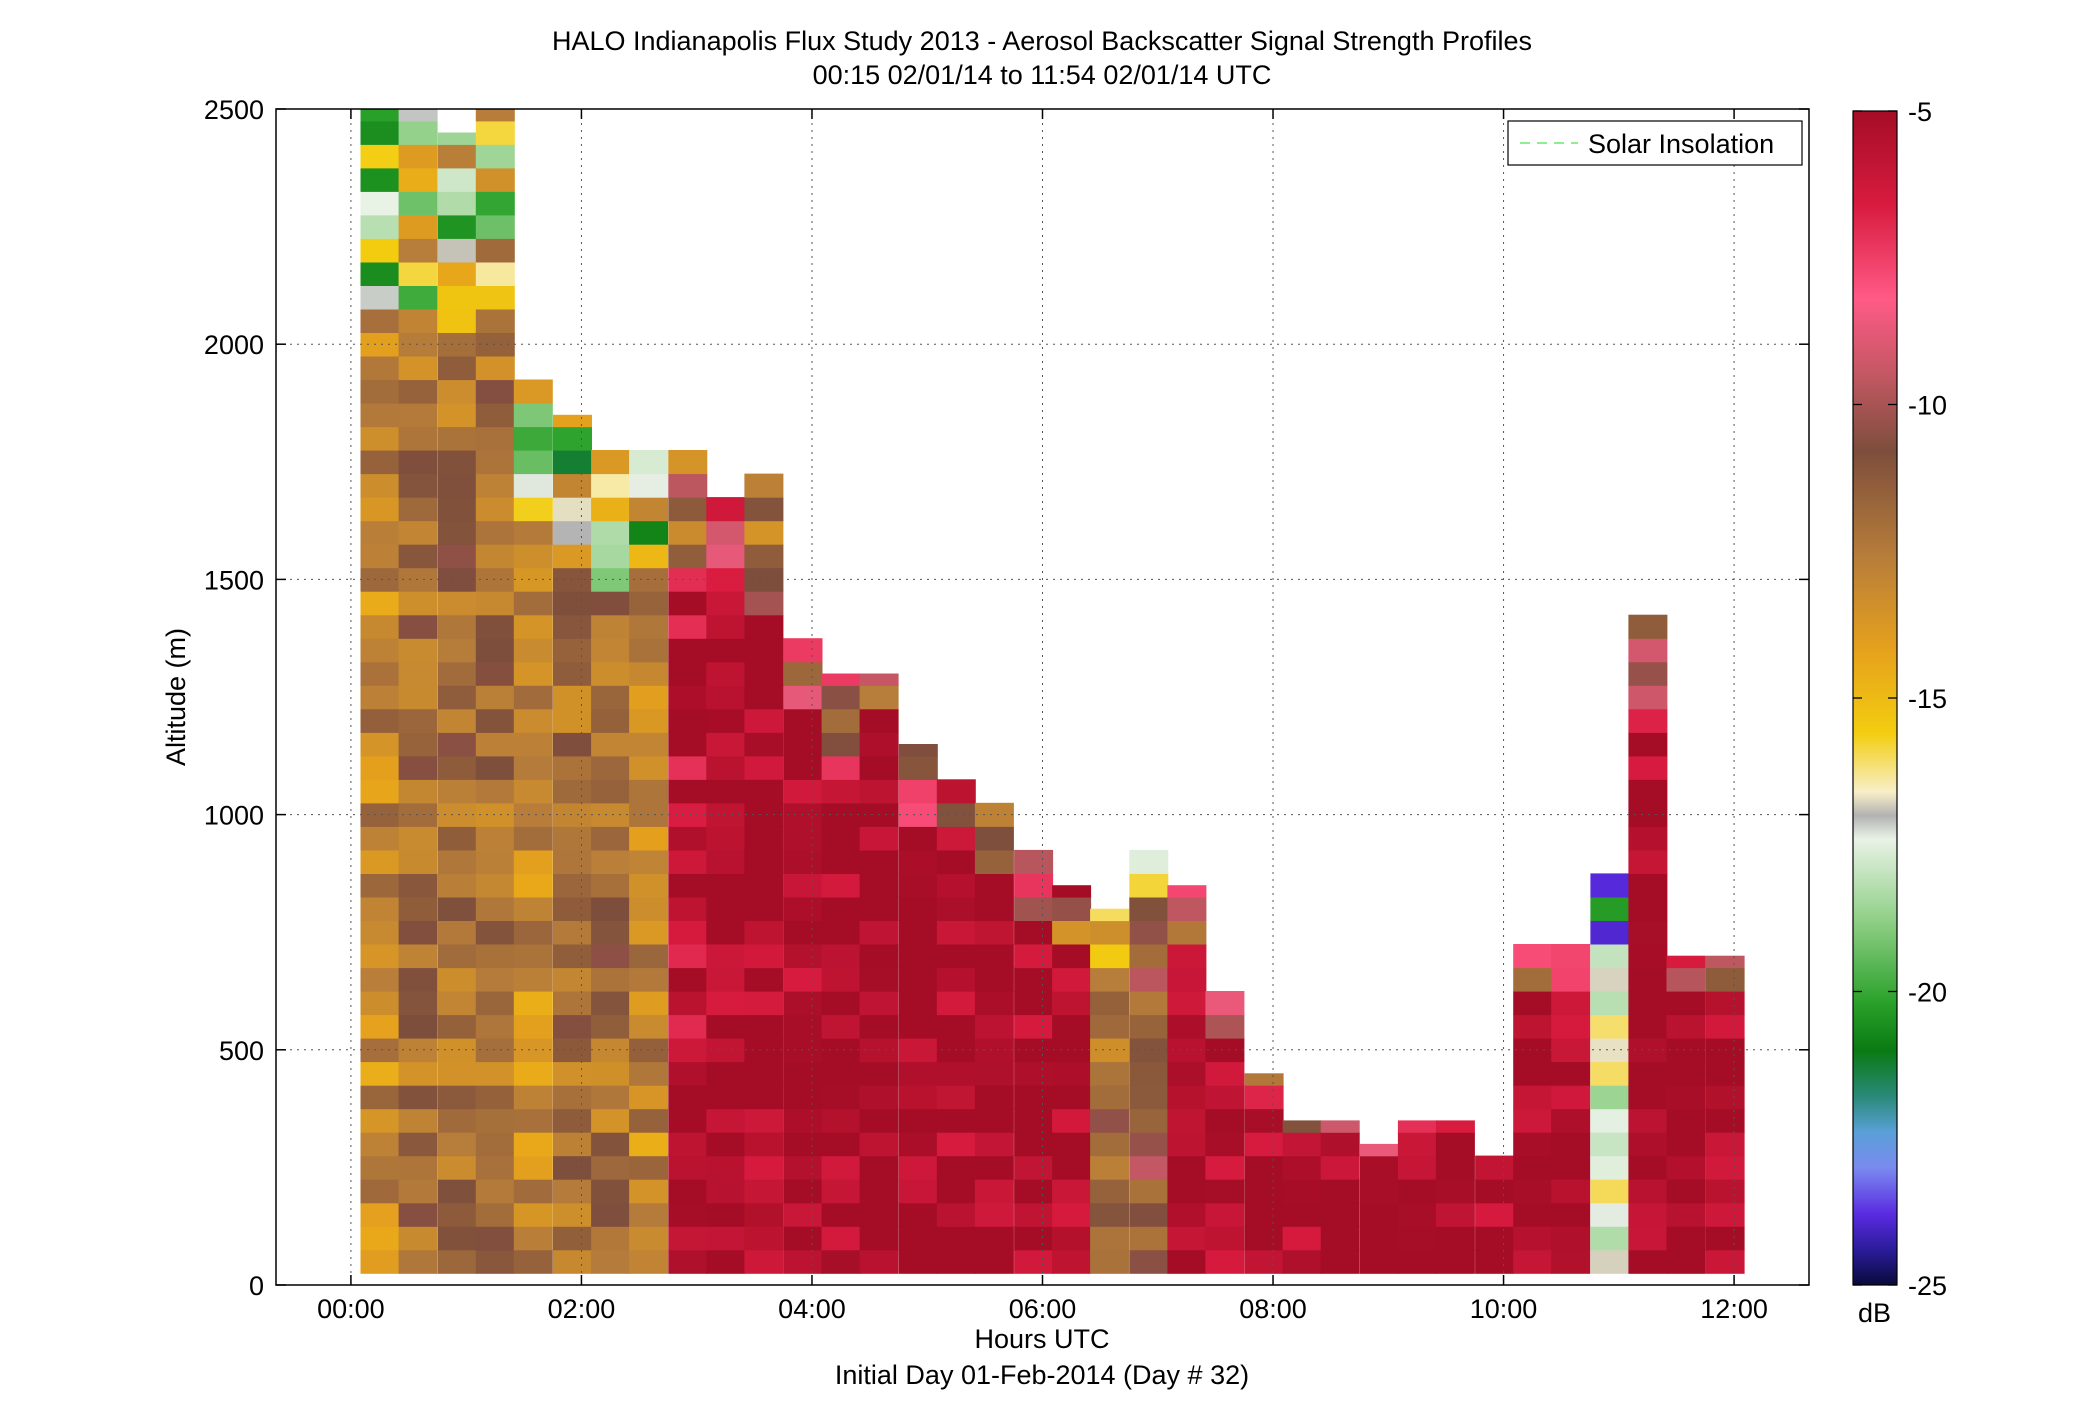 The height and width of the screenshot is (1423, 2098). I want to click on chart-subtitle: 00:15 02/01/14 to 11:54 02/01/14 UTC, so click(1042, 75).